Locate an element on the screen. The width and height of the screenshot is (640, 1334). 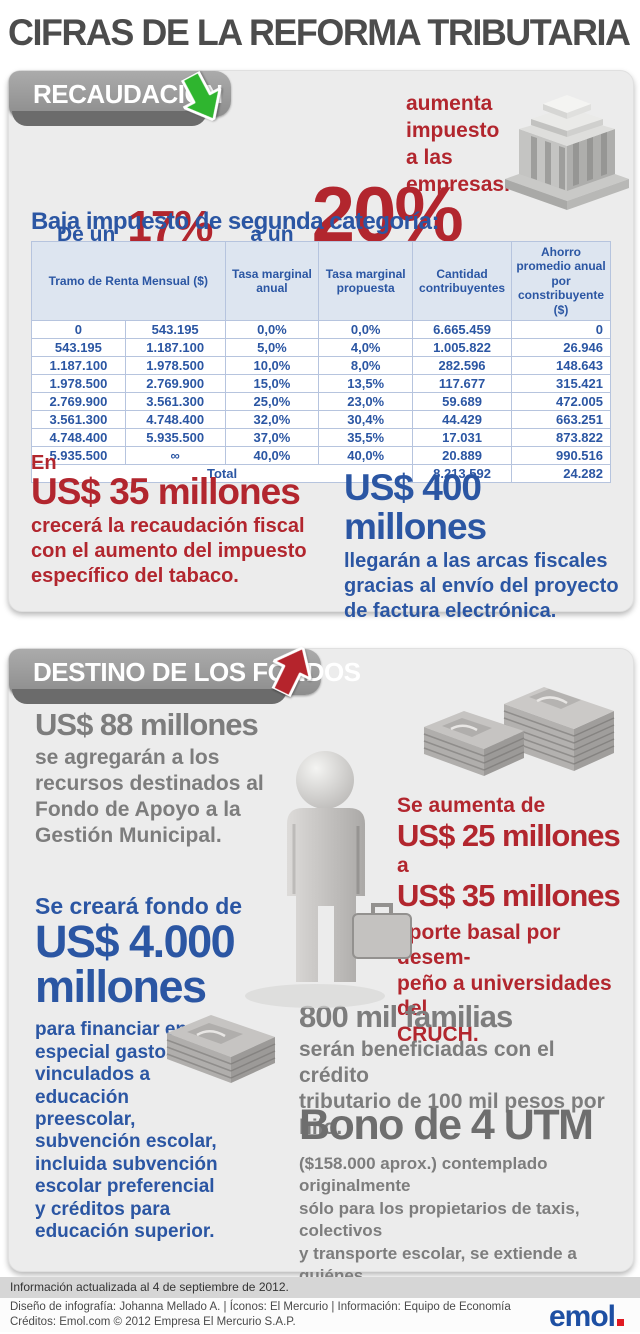
header-tasa-propuesta: Tasa marginal propuesta is located at coordinates (366, 281).